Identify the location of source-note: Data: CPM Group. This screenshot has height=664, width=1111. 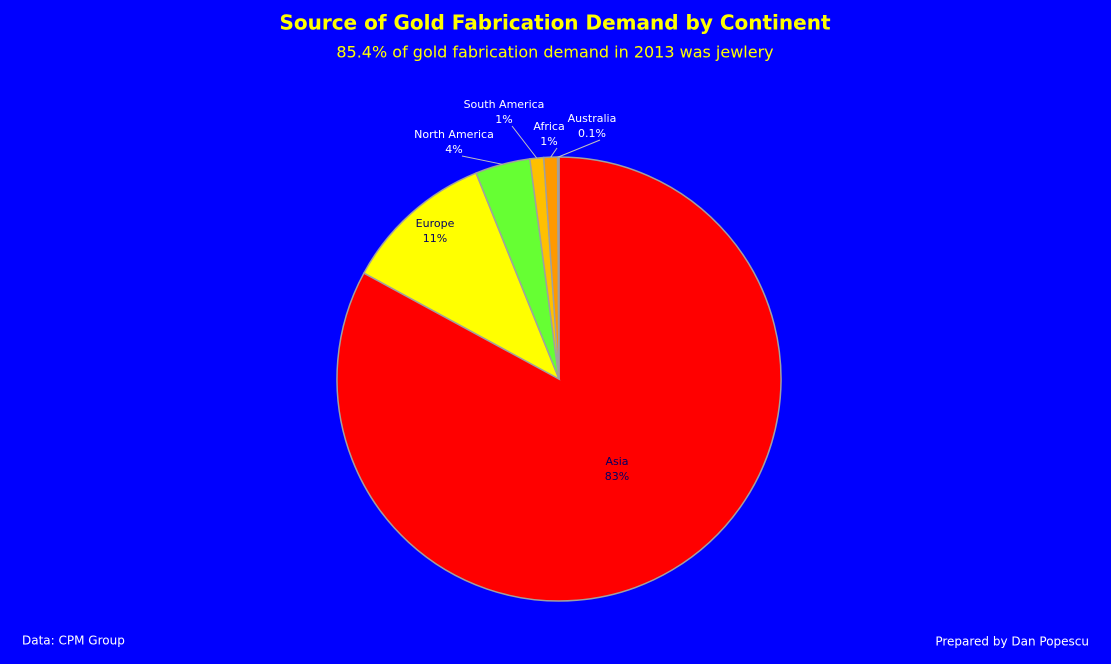
(73, 641).